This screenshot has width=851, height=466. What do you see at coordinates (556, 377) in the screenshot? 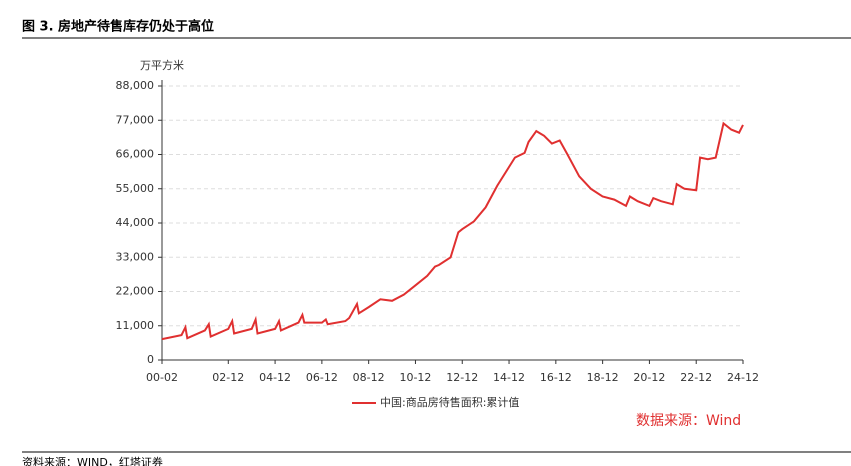
I see `x-tick-label: 16-12` at bounding box center [556, 377].